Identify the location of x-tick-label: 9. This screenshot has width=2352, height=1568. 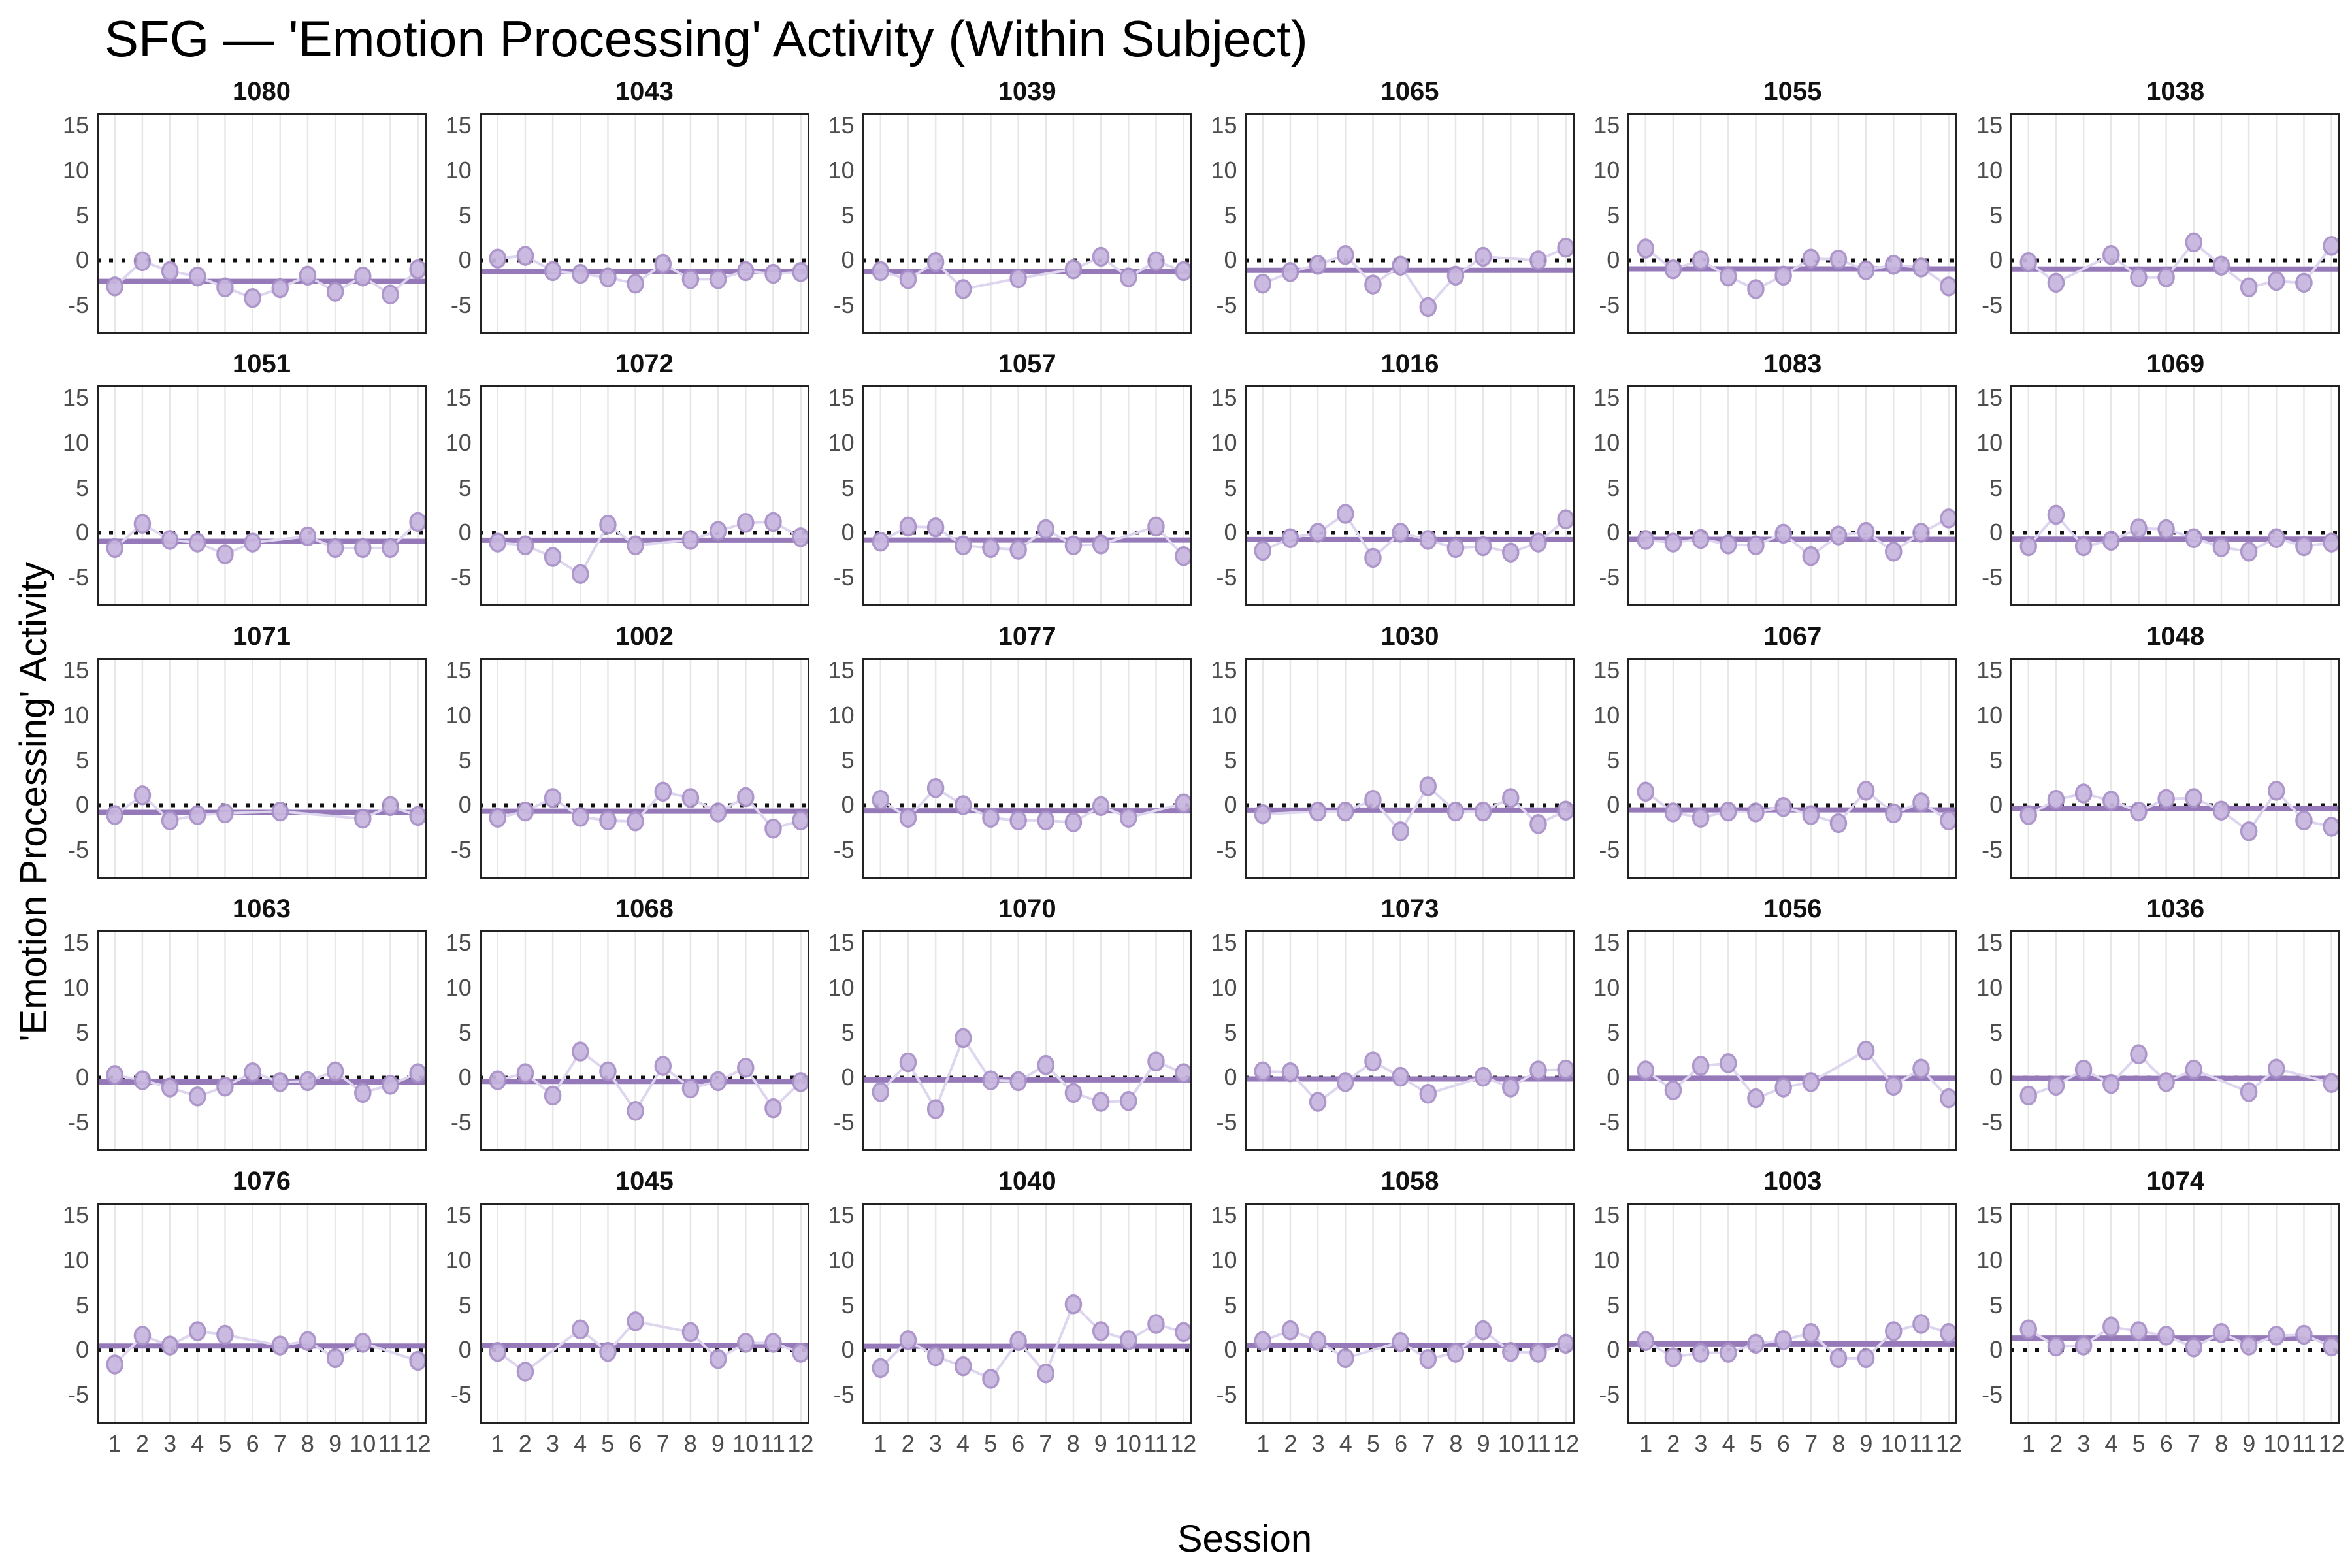
(718, 1443).